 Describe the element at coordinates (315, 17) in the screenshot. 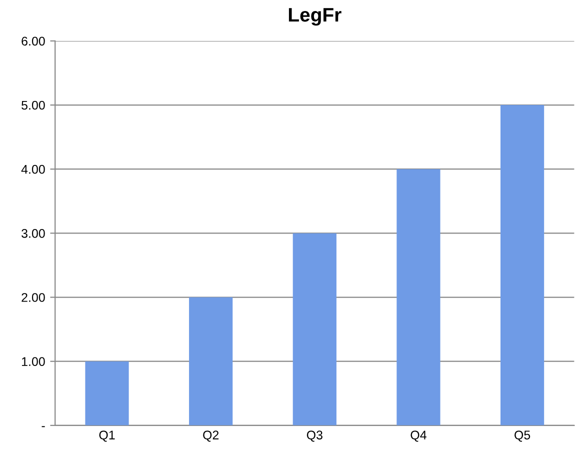

I see `chart-title: LegFr` at that location.